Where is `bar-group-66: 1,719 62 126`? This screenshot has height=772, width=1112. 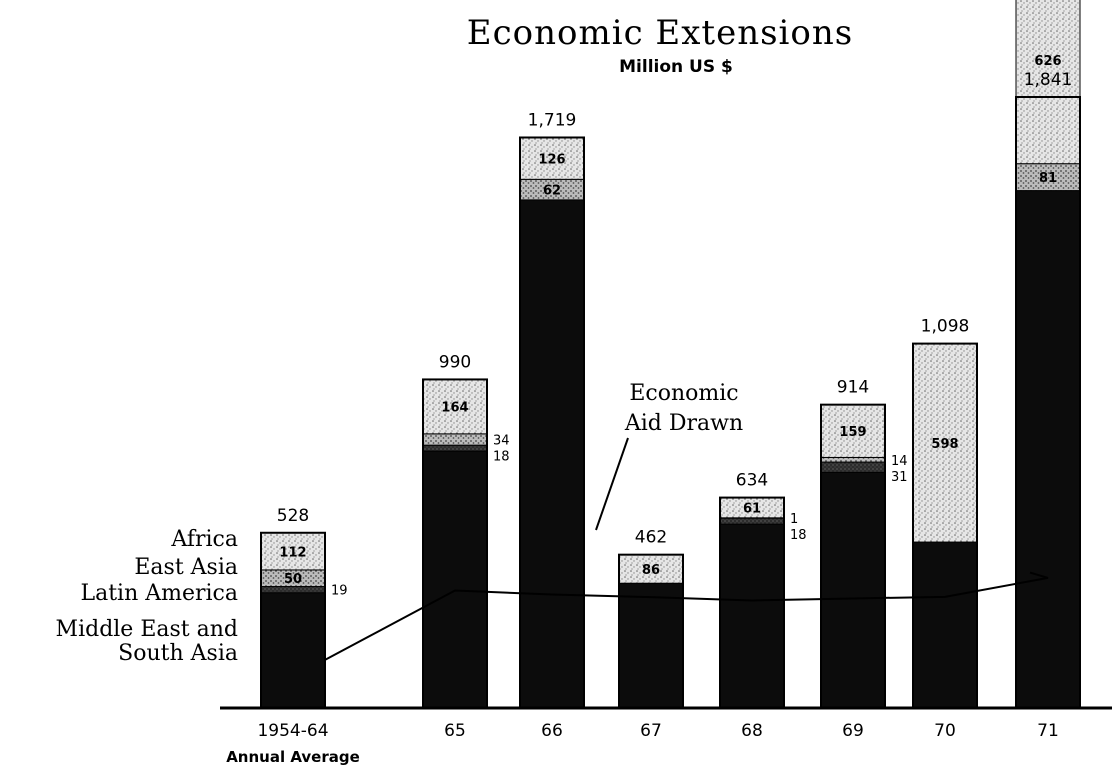 bar-group-66: 1,719 62 126 is located at coordinates (552, 410).